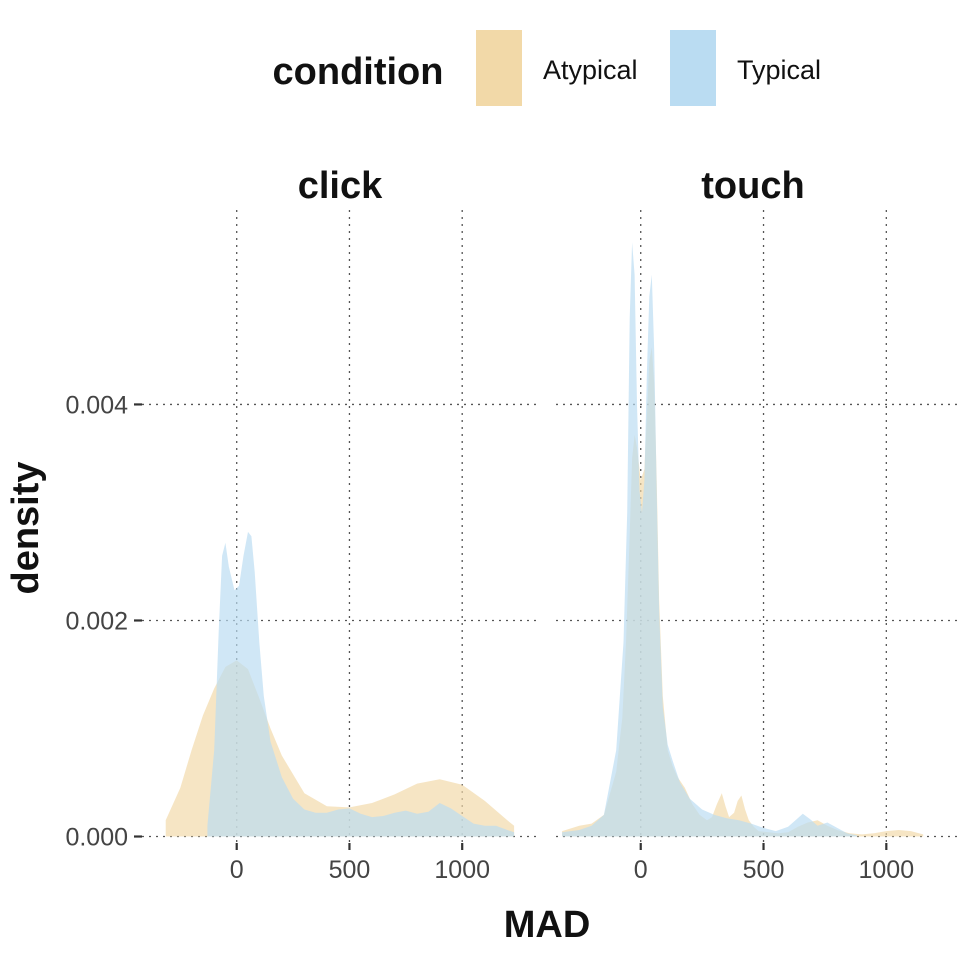 This screenshot has width=960, height=960. What do you see at coordinates (590, 70) in the screenshot?
I see `legend-label-atypical: Atypical` at bounding box center [590, 70].